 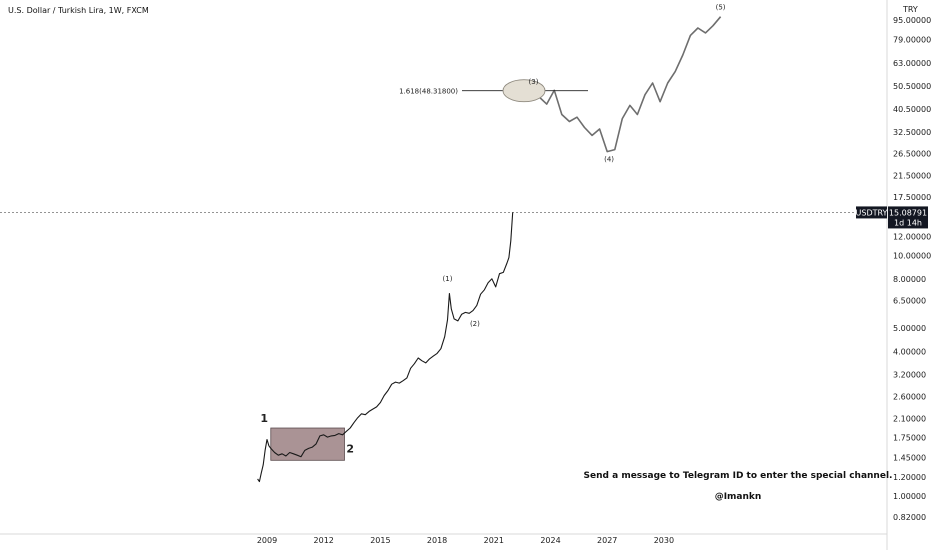 I want to click on y-tick-label: 5.00000, so click(x=909, y=328).